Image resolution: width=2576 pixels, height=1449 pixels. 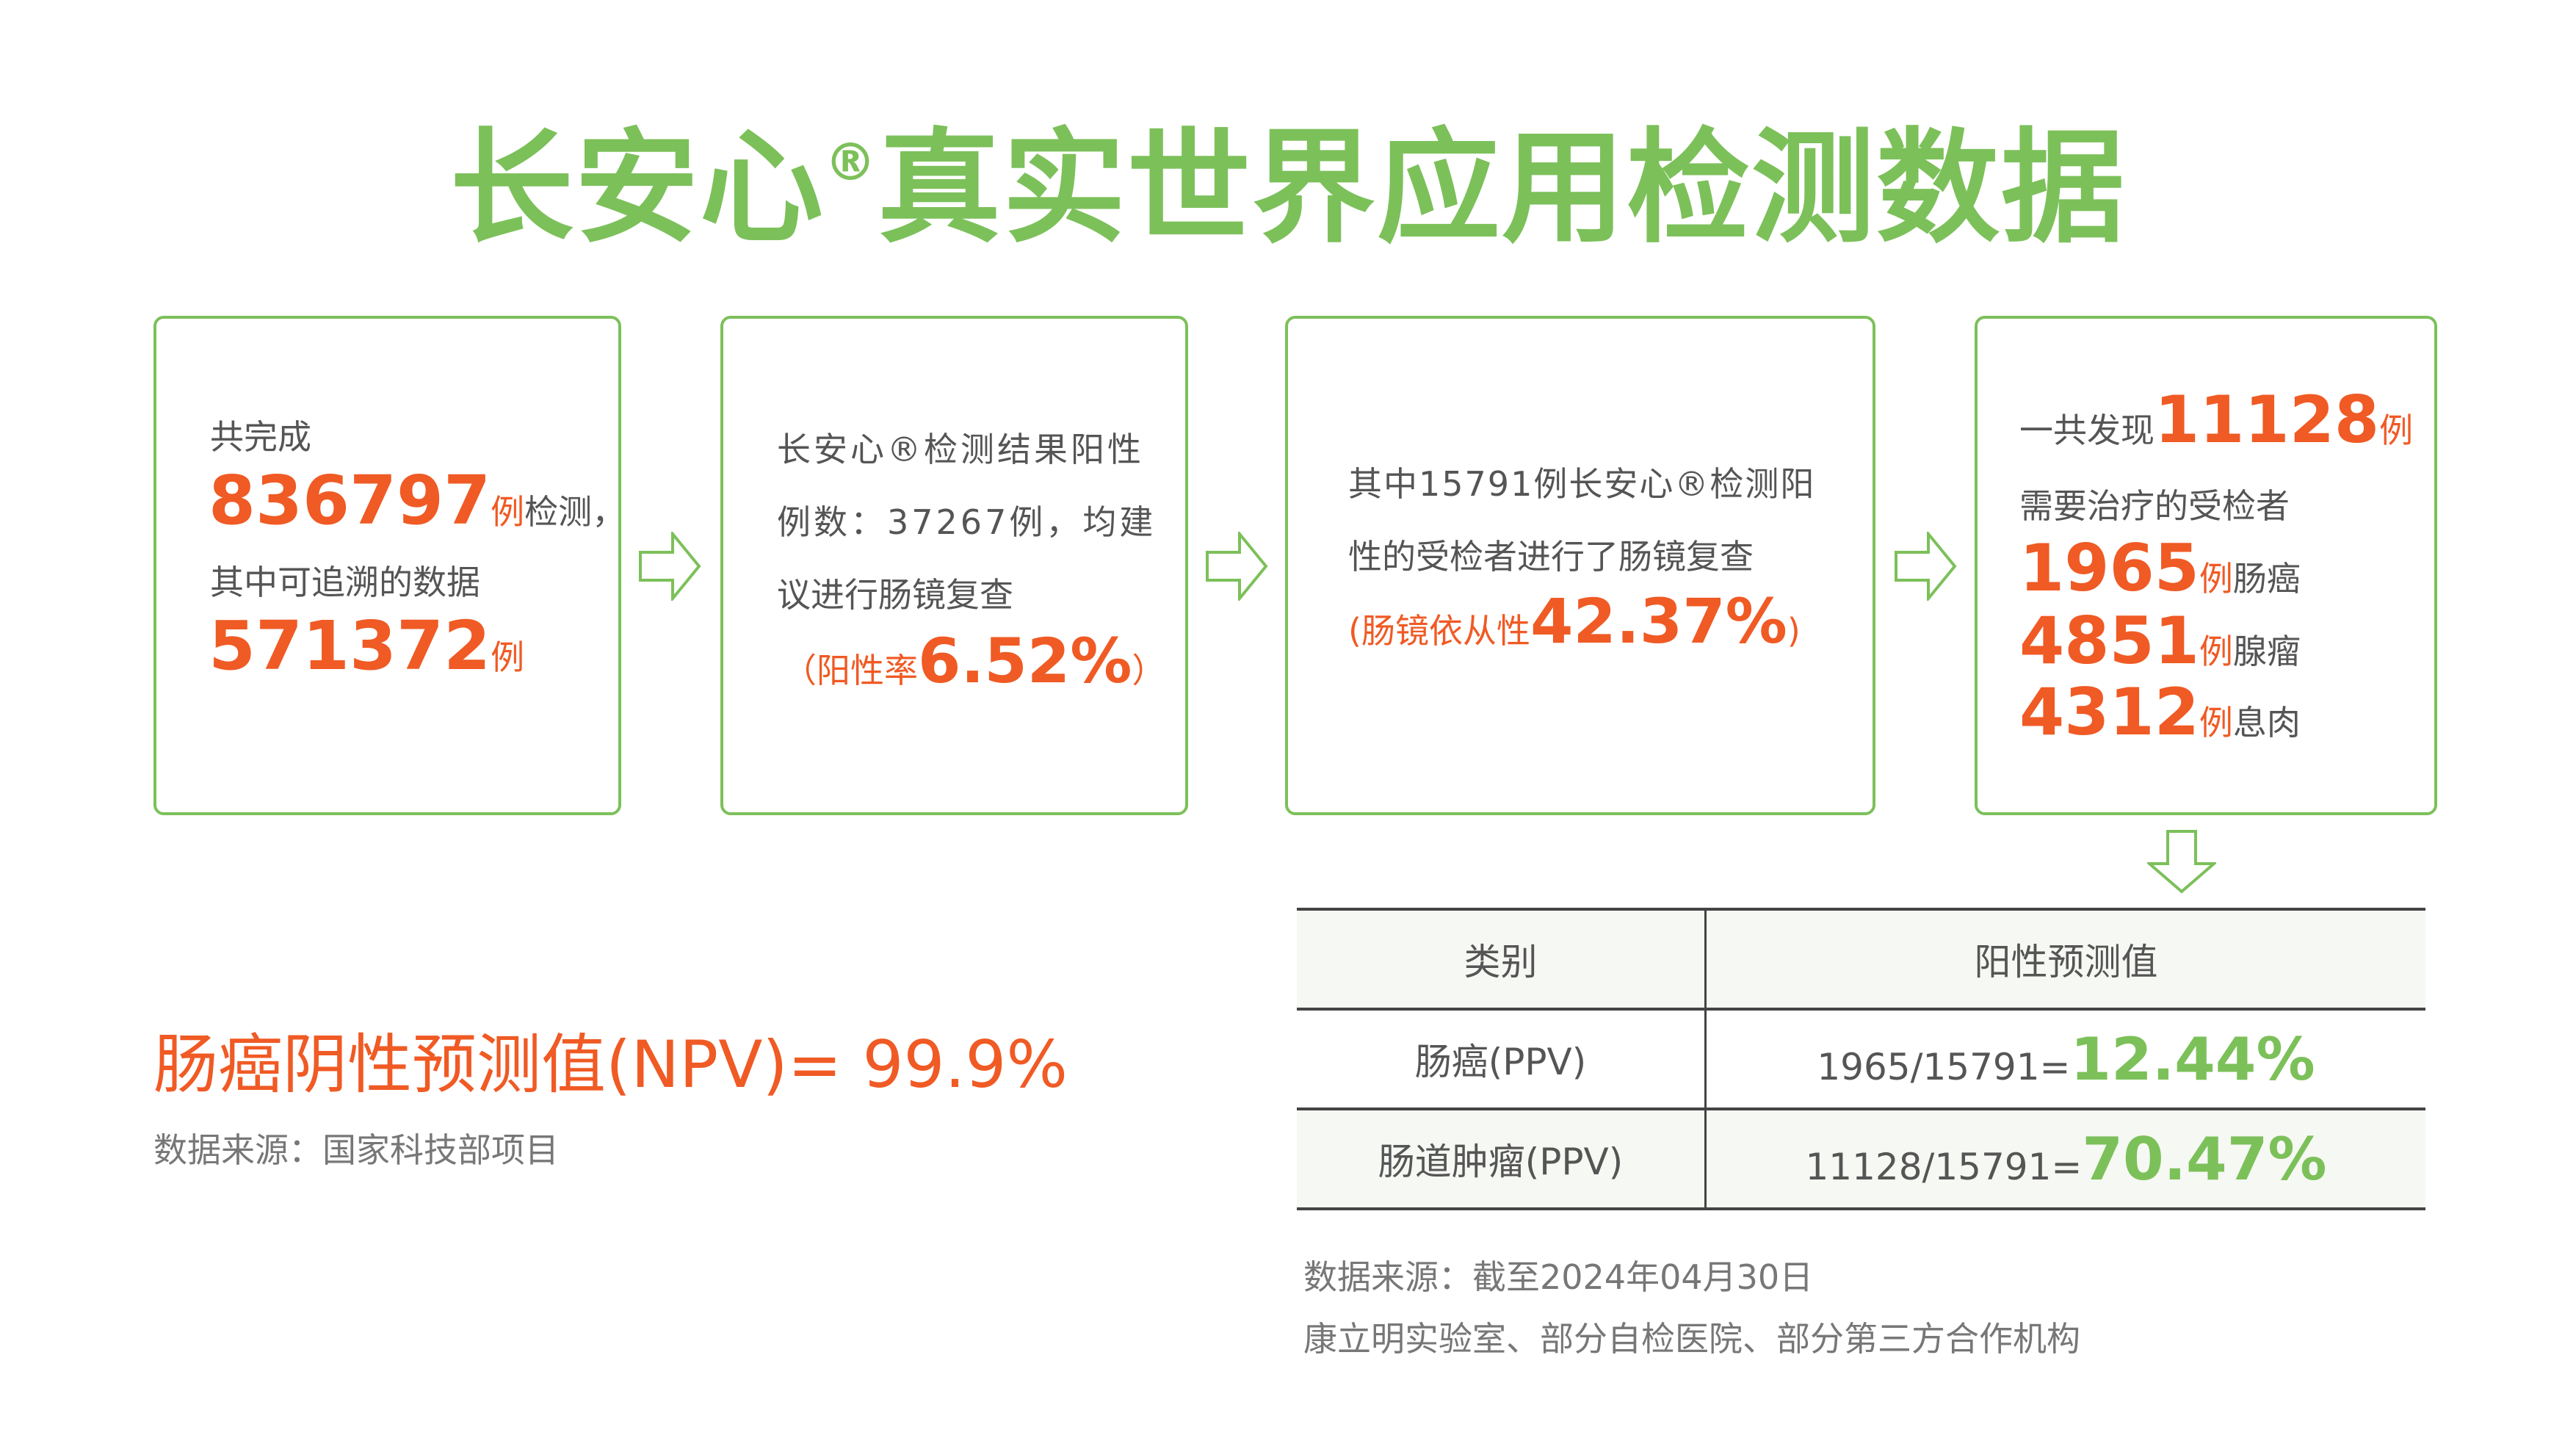 I want to click on row-category: 肠道肿瘤(PPV), so click(x=1502, y=1158).